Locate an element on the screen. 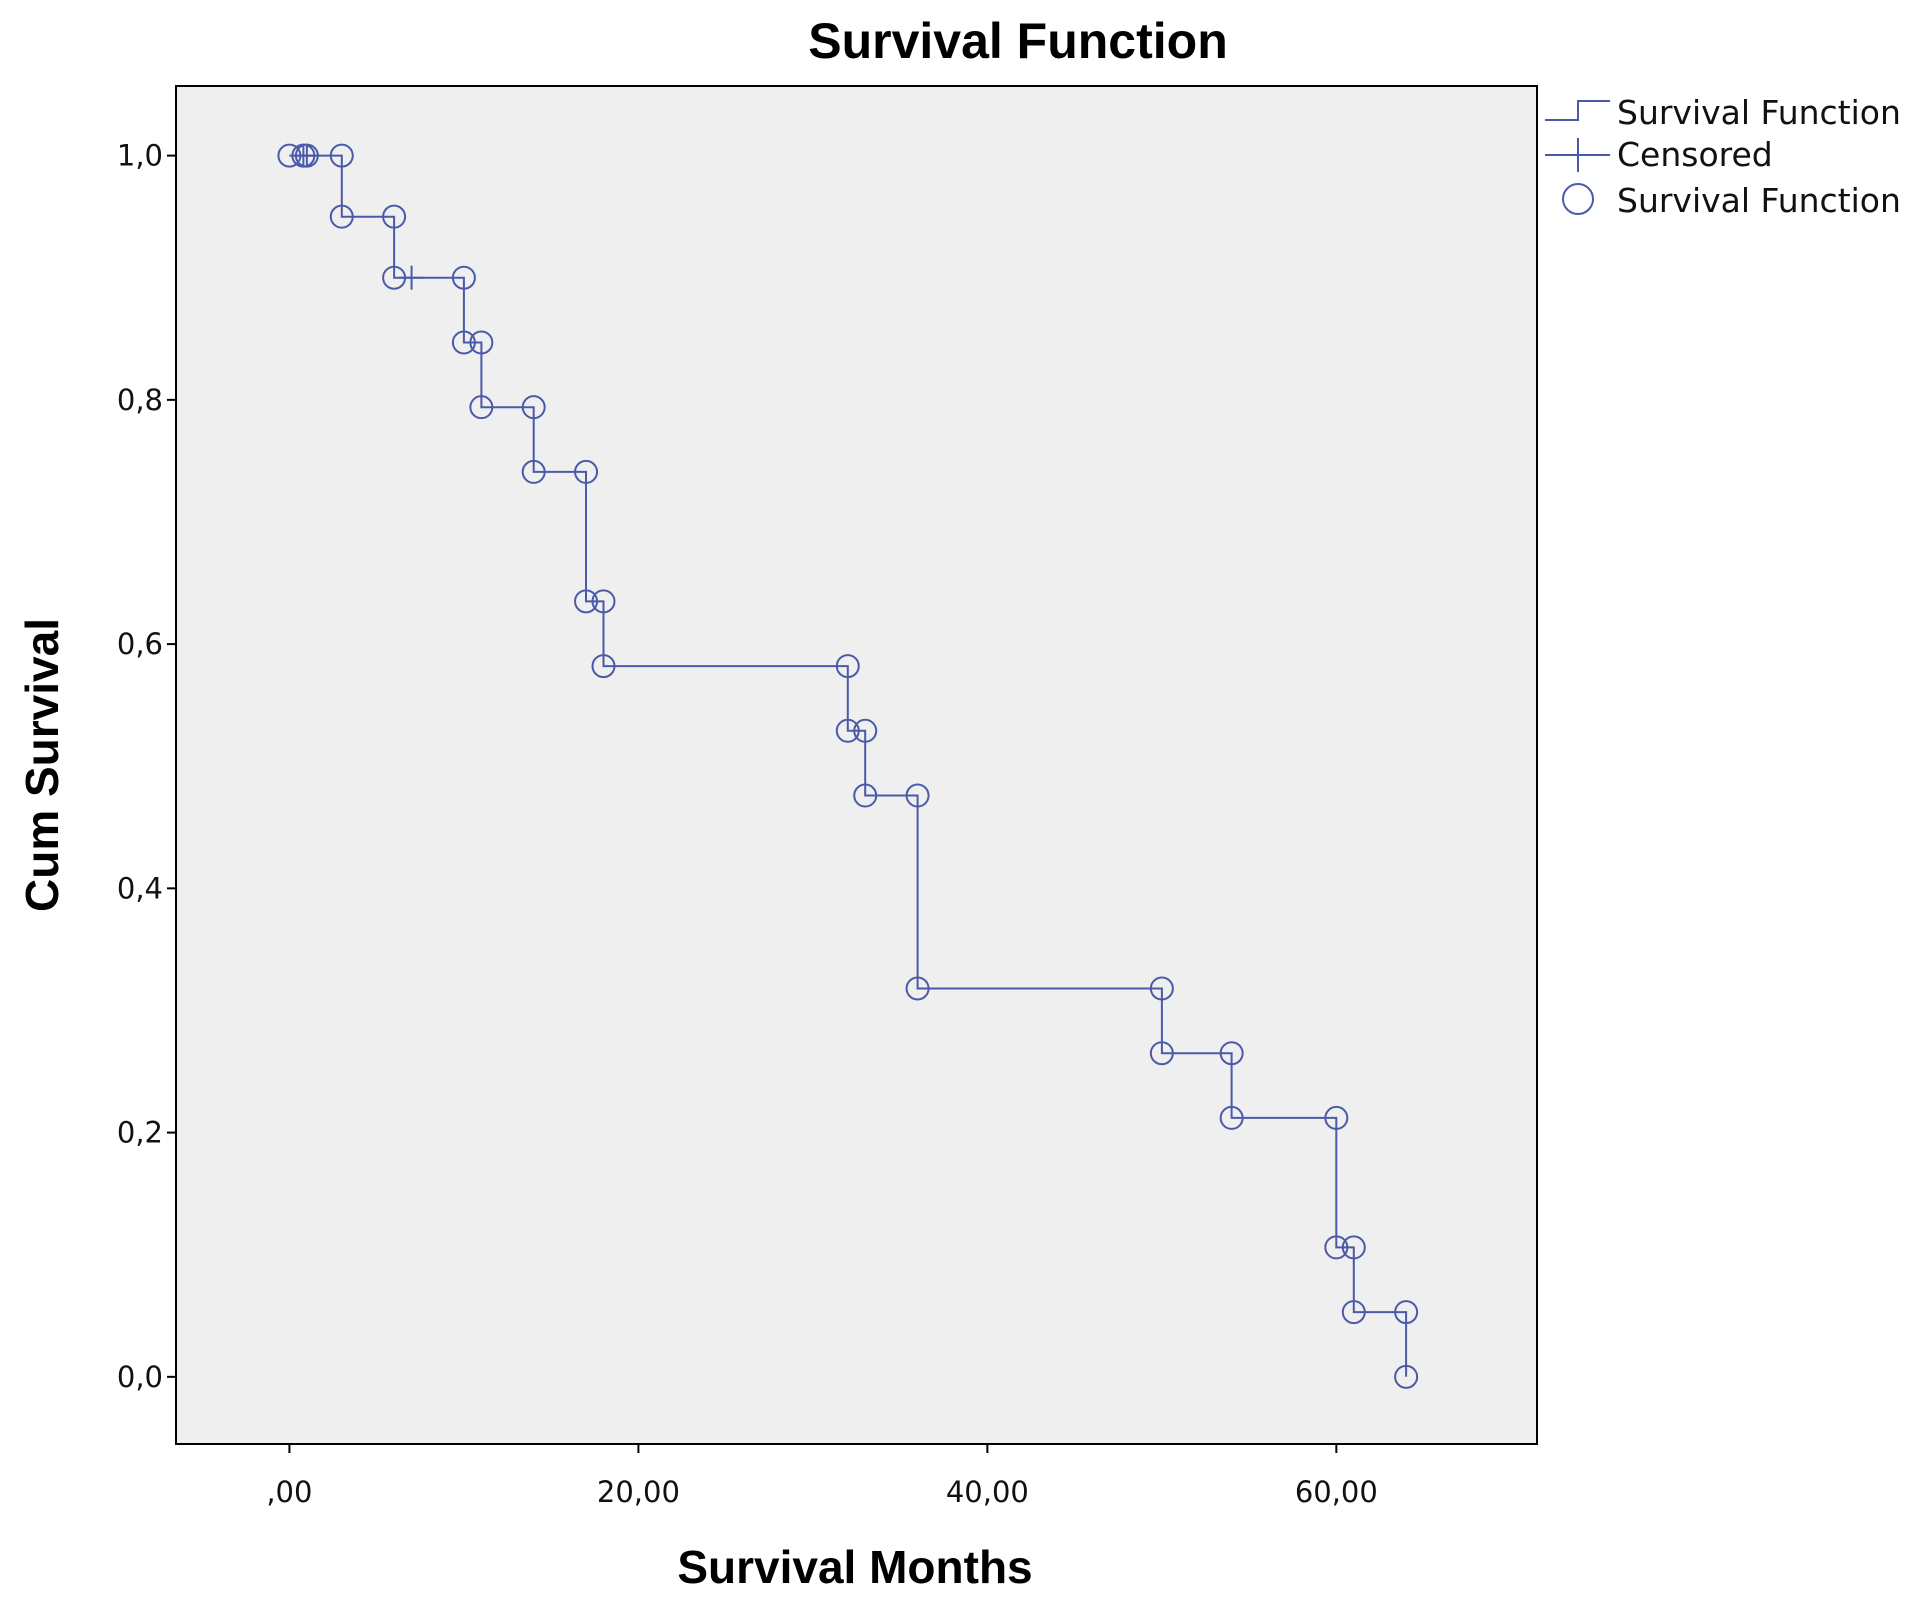 This screenshot has width=1915, height=1611. y-tick-label: 1,0 is located at coordinates (140, 156).